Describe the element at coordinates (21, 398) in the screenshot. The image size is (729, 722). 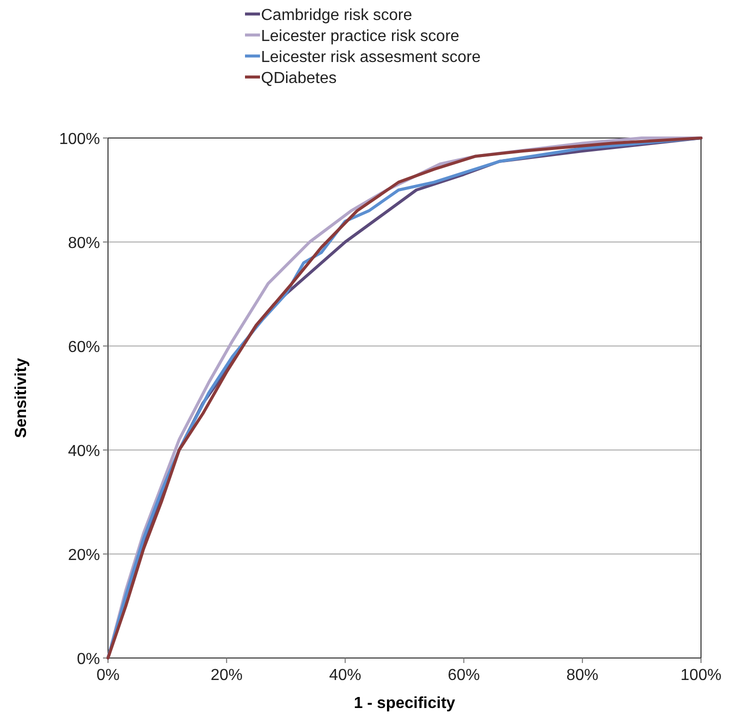
I see `y-axis-title: Sensitivity` at that location.